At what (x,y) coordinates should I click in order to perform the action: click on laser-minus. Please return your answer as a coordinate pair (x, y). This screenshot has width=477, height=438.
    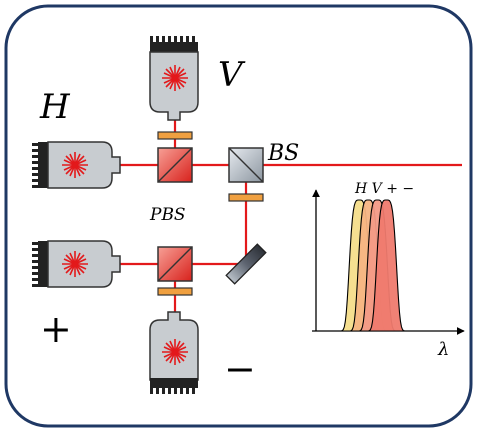
    Looking at the image, I should click on (174, 352).